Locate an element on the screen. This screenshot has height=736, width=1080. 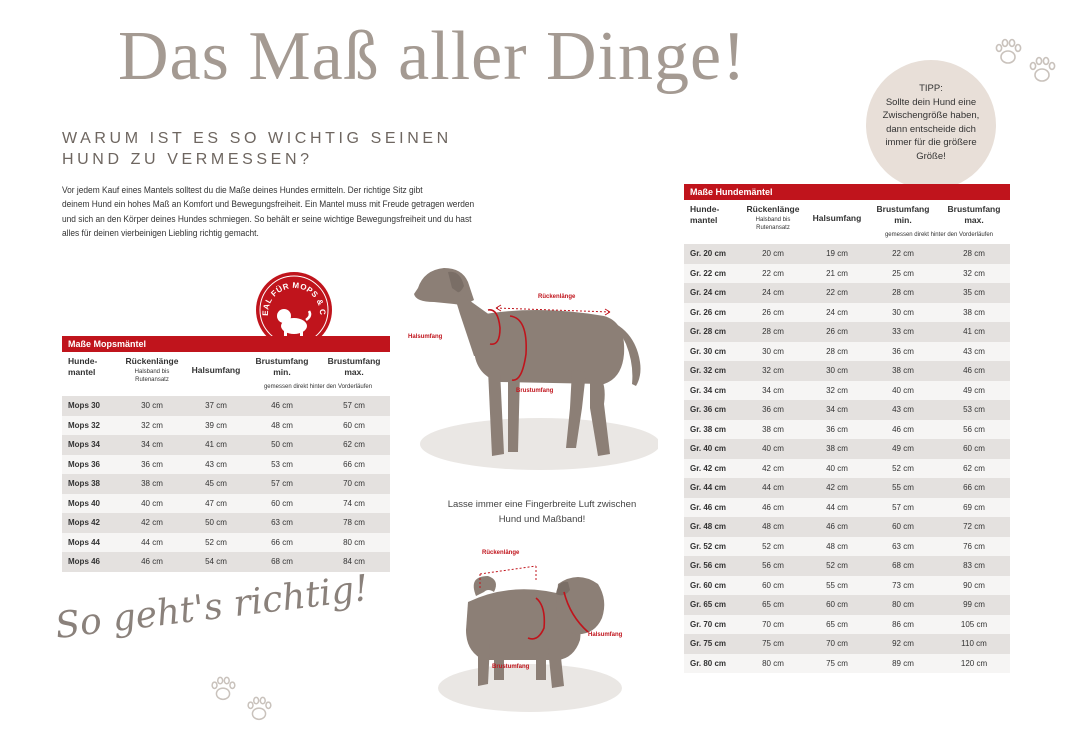
size-value: 57 cm is located at coordinates (282, 484).